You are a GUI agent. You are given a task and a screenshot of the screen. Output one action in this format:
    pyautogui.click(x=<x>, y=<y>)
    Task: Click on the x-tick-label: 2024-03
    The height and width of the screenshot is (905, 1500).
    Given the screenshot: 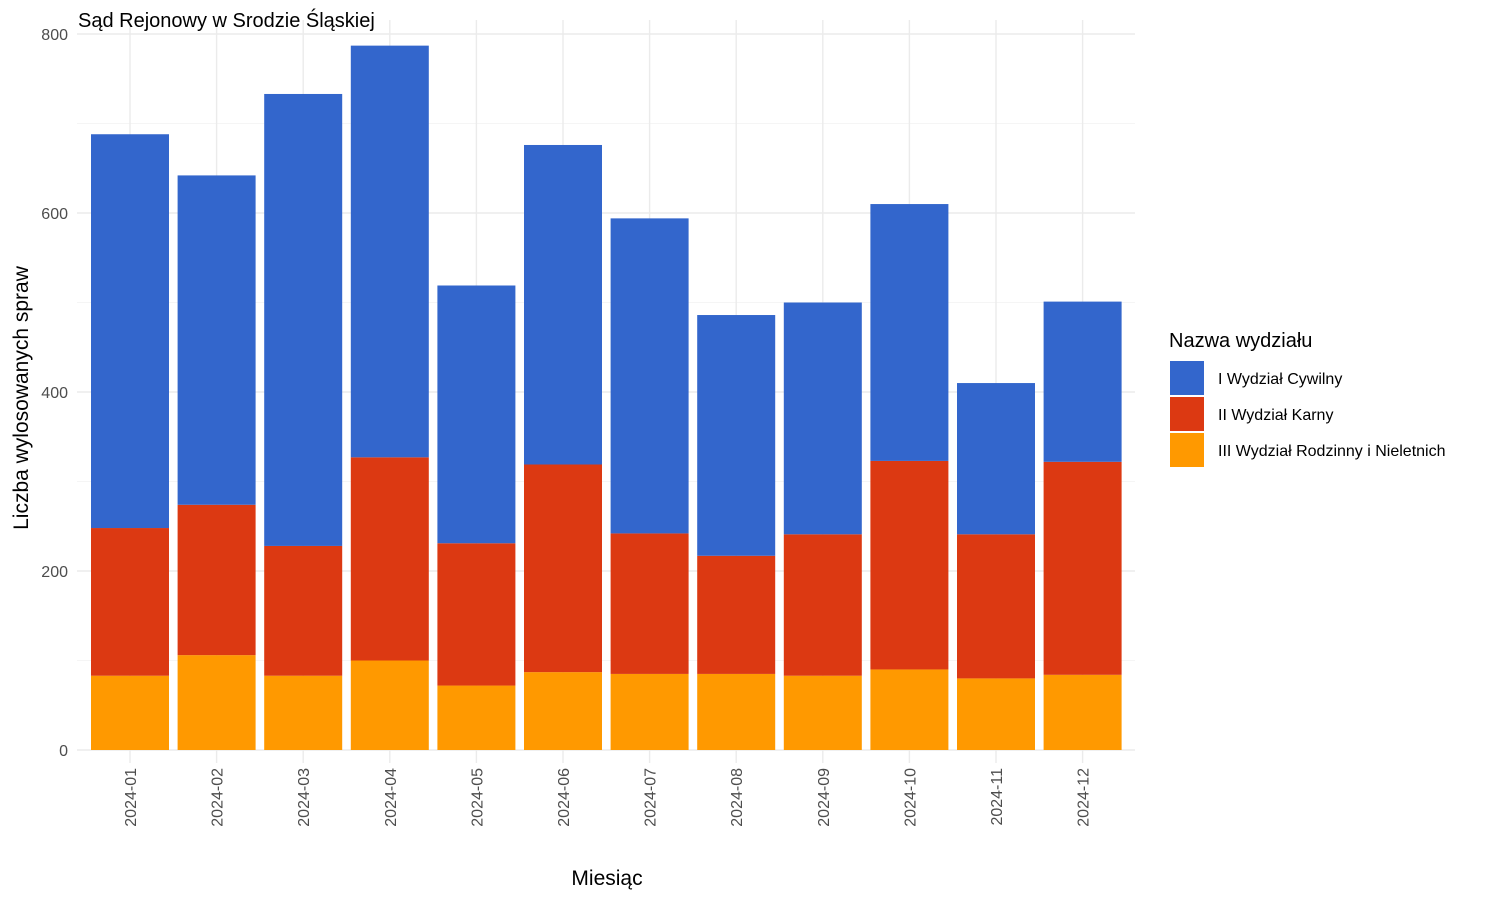 What is the action you would take?
    pyautogui.click(x=304, y=797)
    